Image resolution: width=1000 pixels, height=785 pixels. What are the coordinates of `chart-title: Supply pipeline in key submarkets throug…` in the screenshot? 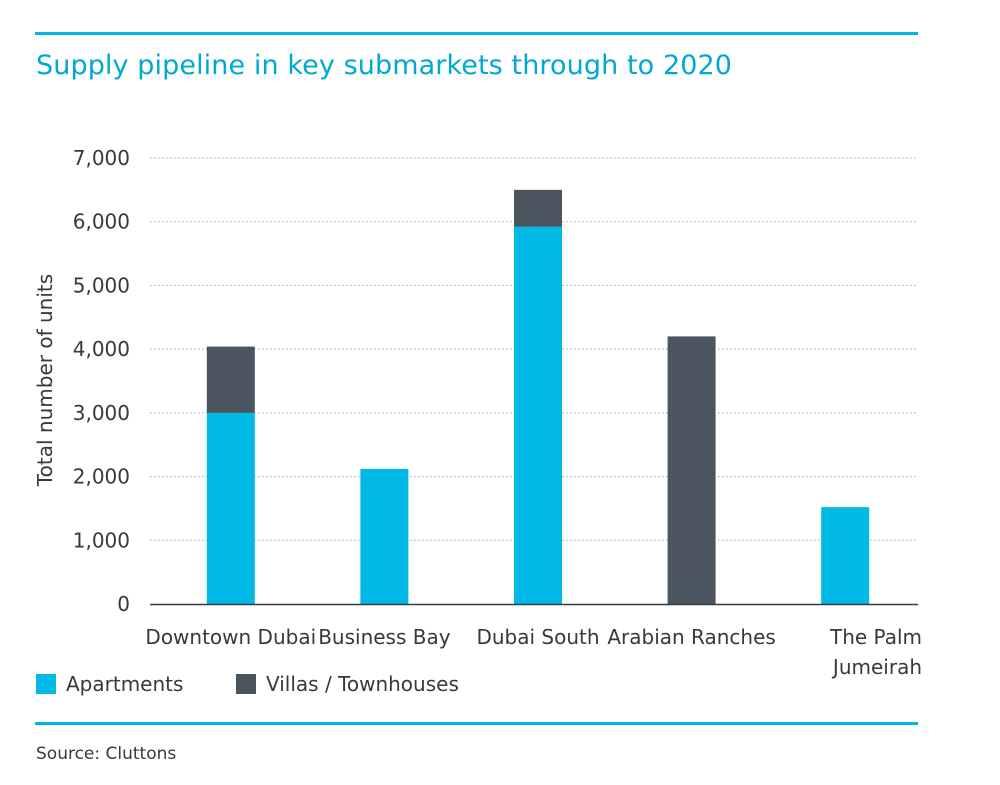 It's located at (384, 65).